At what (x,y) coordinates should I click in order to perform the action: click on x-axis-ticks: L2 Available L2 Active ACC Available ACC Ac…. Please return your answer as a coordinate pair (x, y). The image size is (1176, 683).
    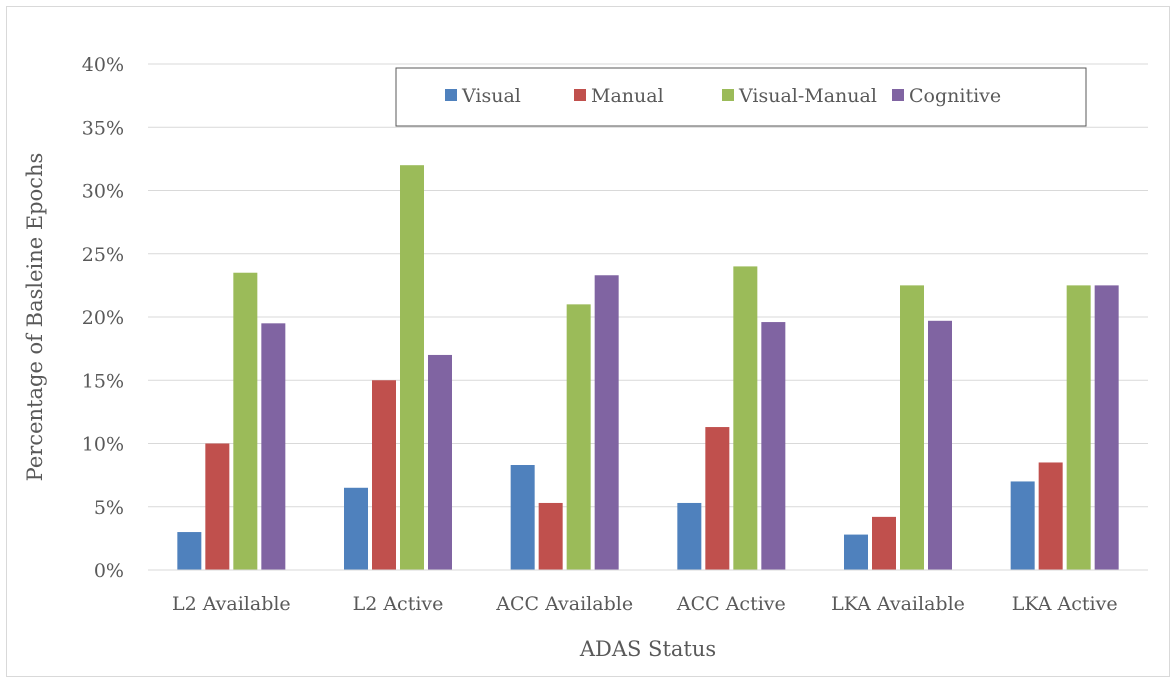
    Looking at the image, I should click on (645, 604).